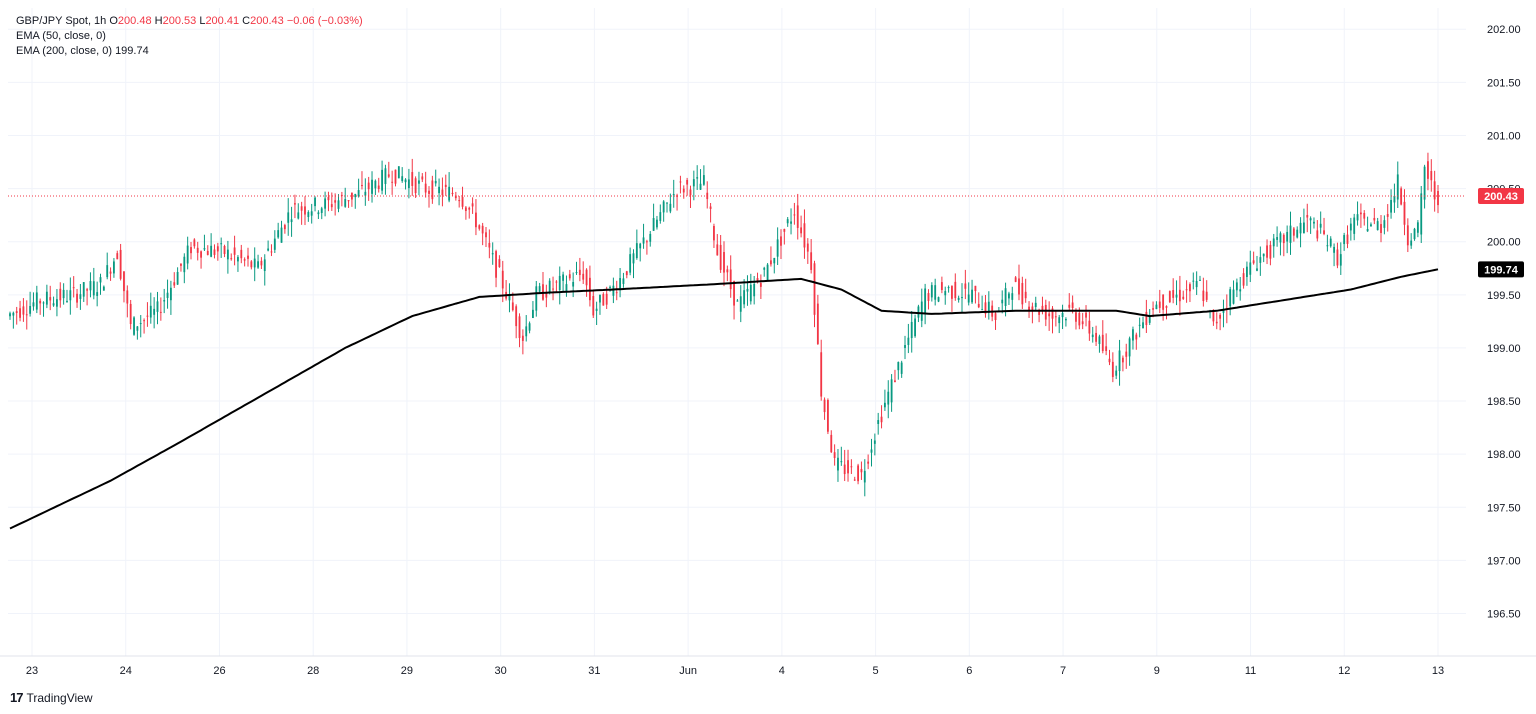 The width and height of the screenshot is (1536, 714). What do you see at coordinates (59, 697) in the screenshot?
I see `tradingview-name: TradingView` at bounding box center [59, 697].